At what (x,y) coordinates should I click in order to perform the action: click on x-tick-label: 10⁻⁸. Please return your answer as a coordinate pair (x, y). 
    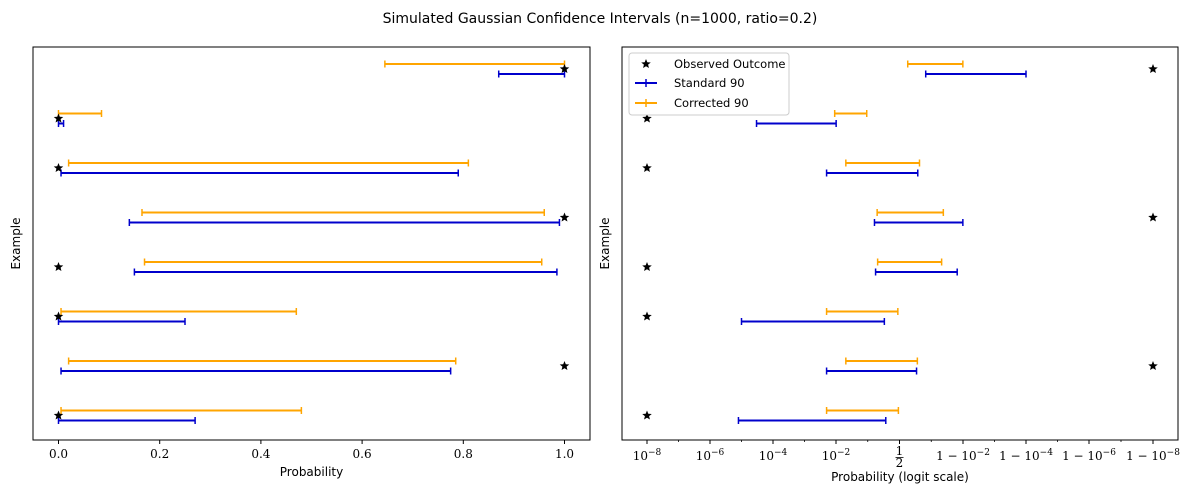
    Looking at the image, I should click on (647, 455).